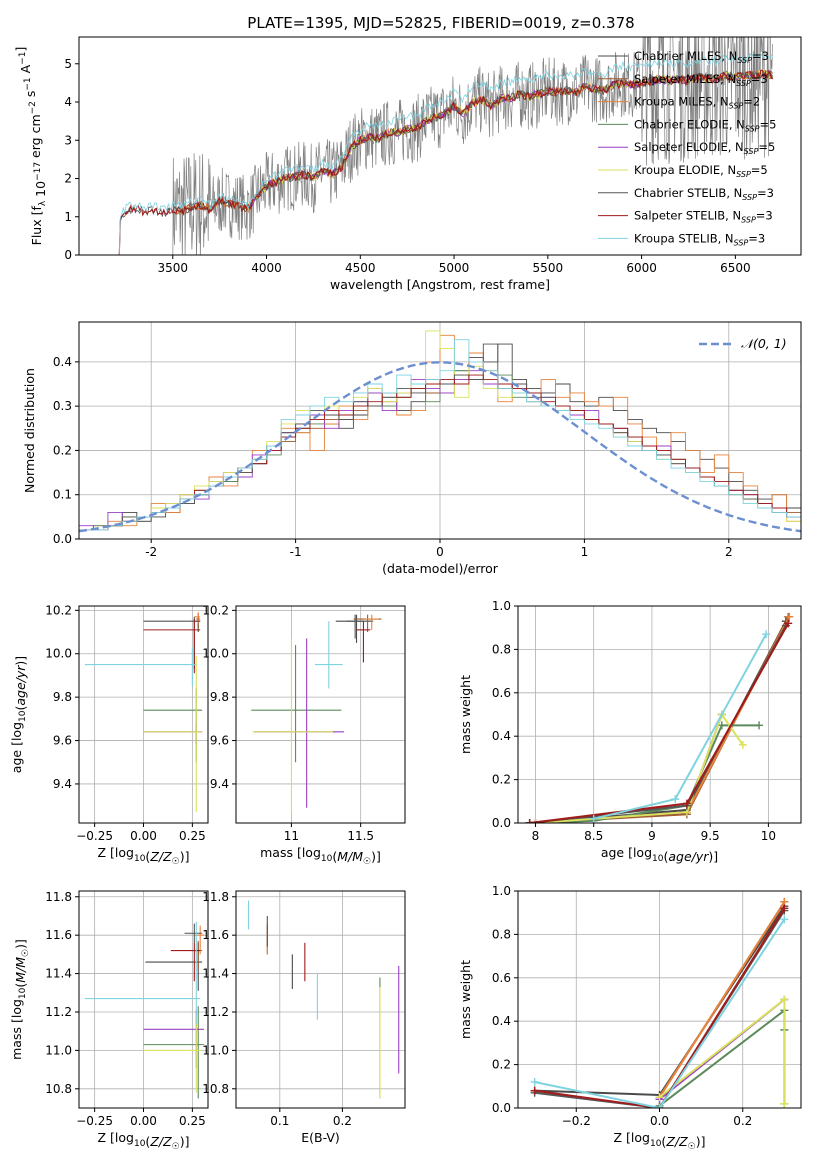 Image resolution: width=819 pixels, height=1170 pixels. Describe the element at coordinates (704, 148) in the screenshot. I see `legend-entry: Salpeter ELODIE, NSSP=5` at that location.